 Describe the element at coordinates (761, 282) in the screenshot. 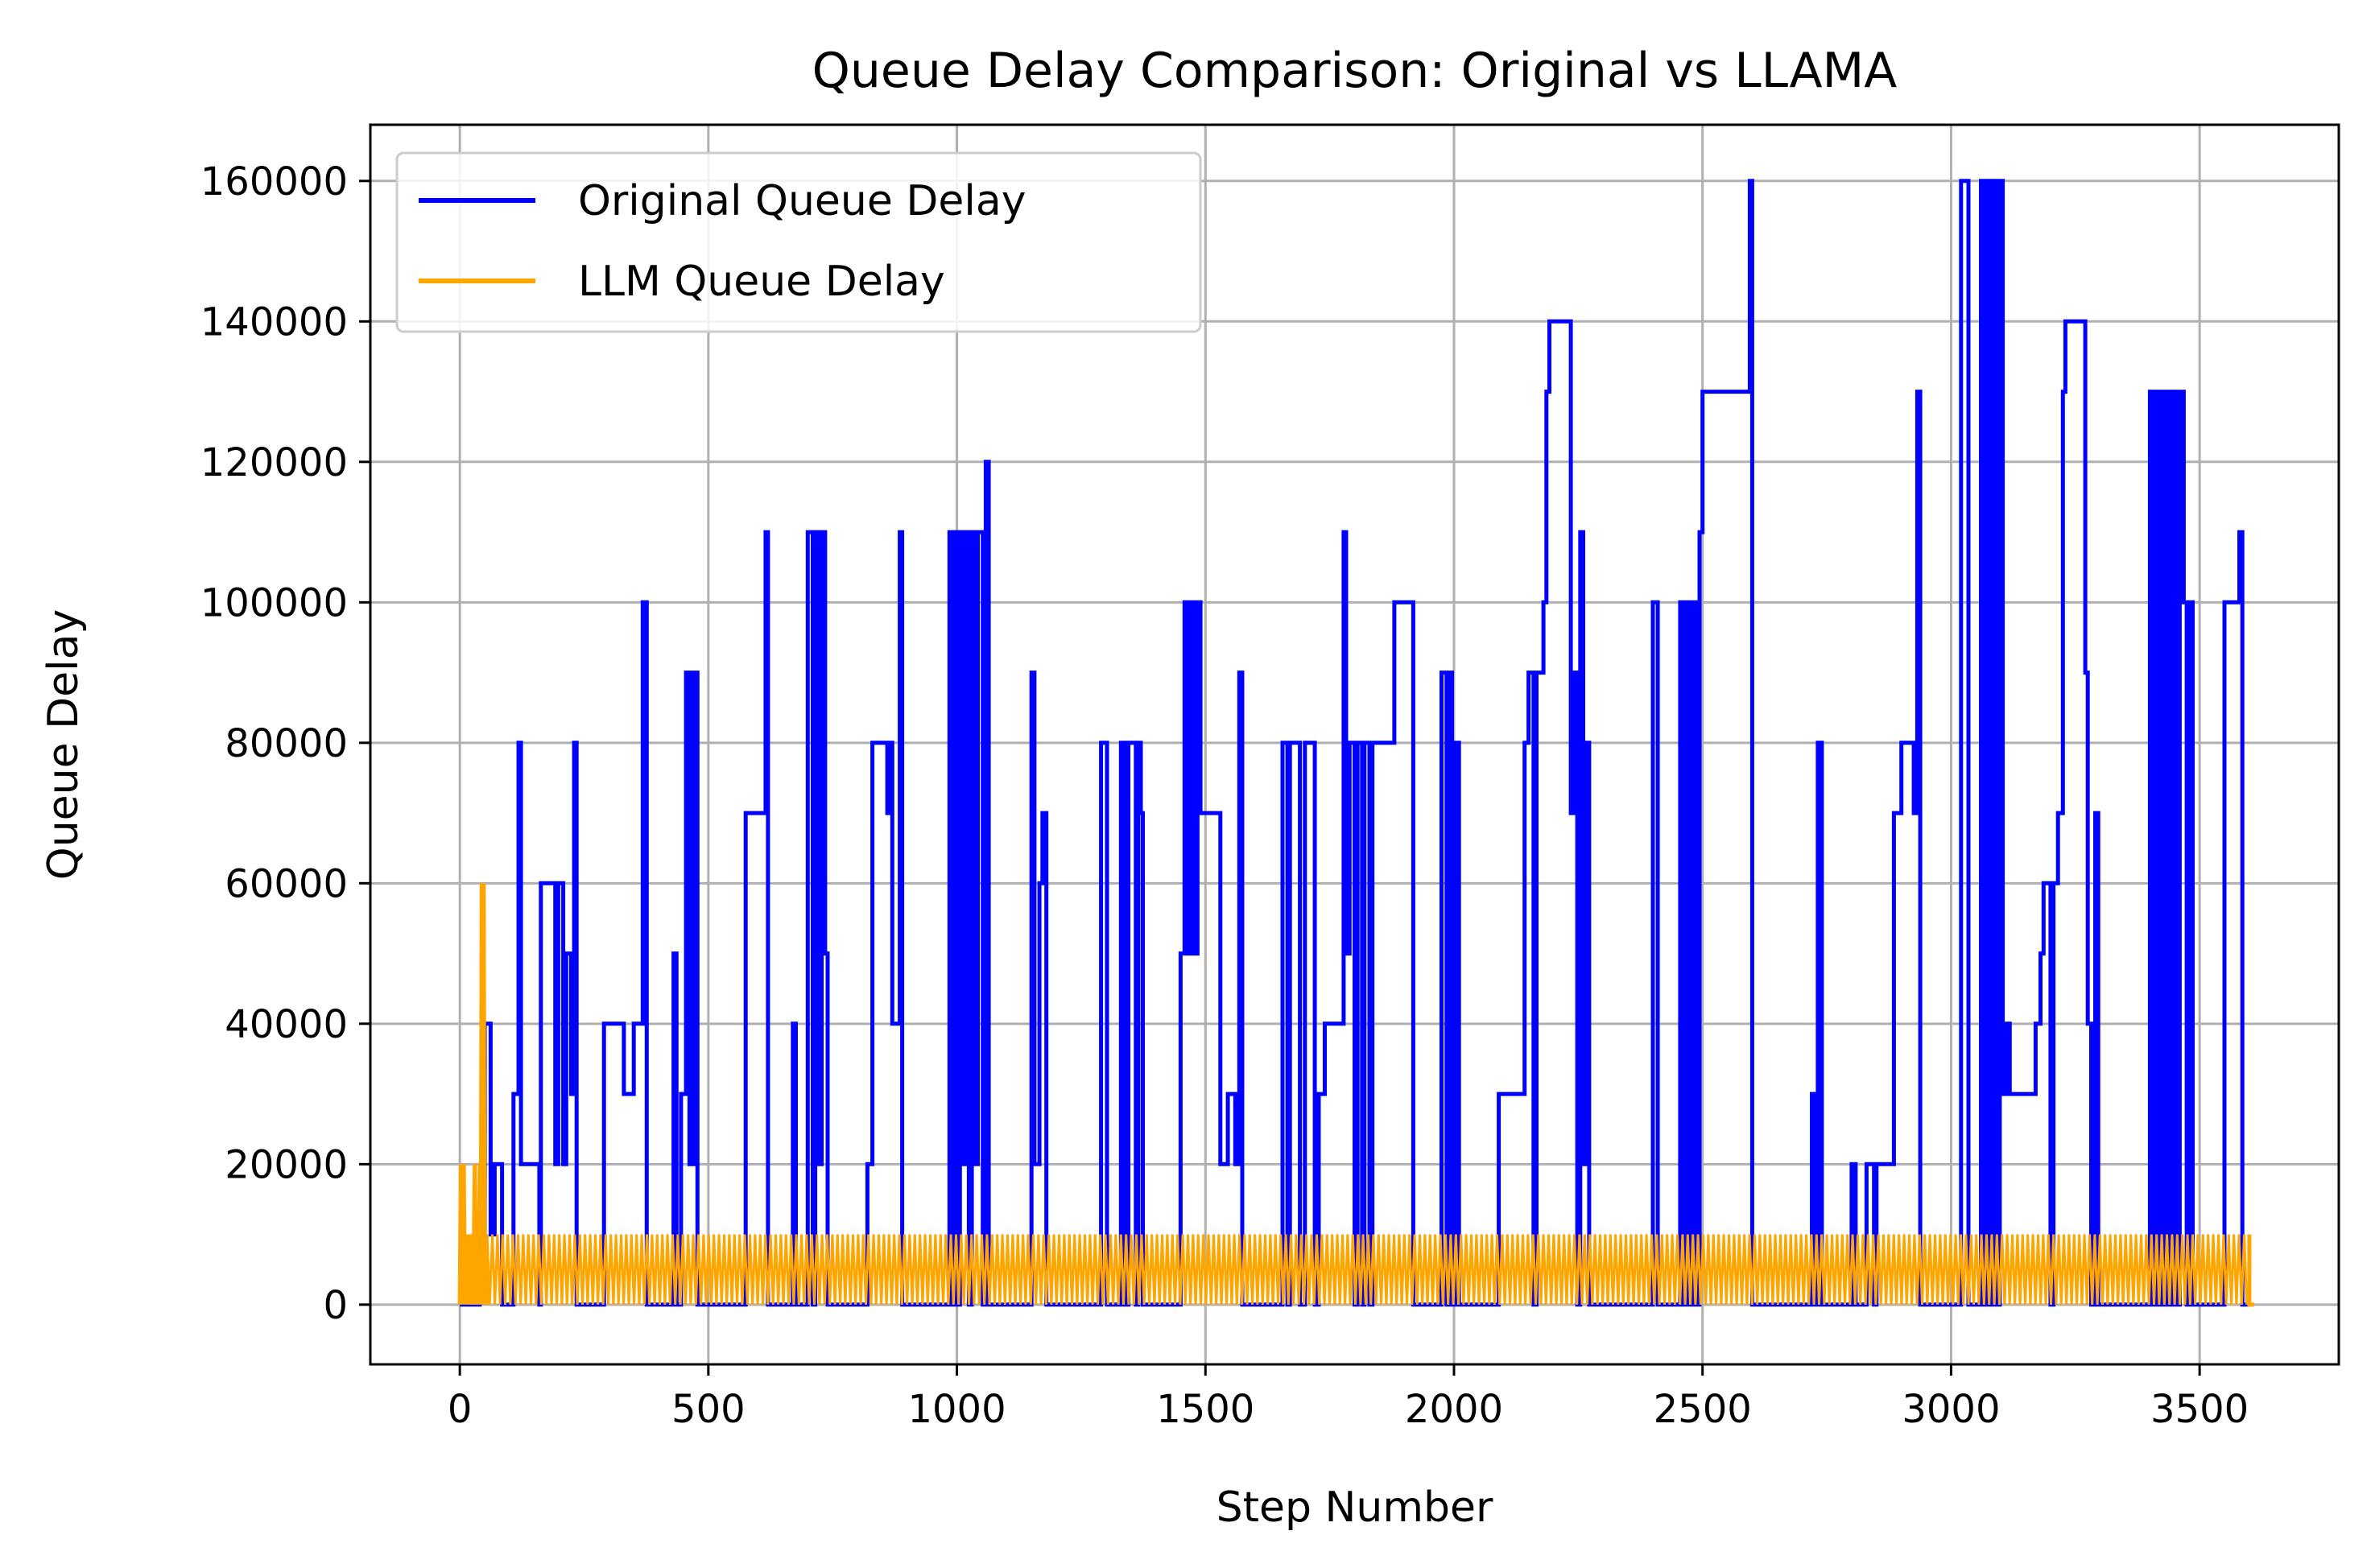

I see `legend-label-llm: LLM Queue Delay` at that location.